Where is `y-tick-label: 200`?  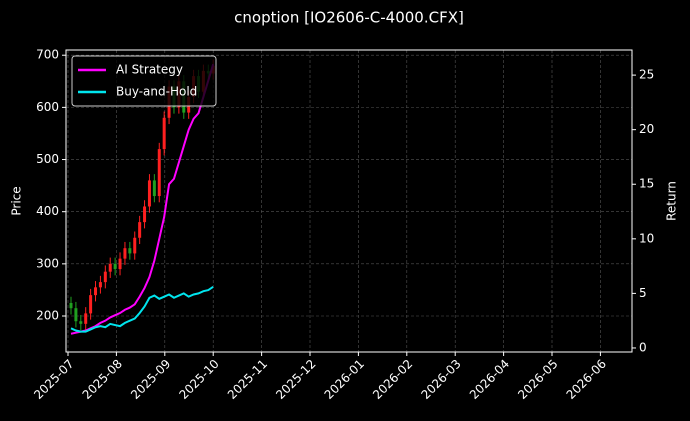 y-tick-label: 200 is located at coordinates (47, 316).